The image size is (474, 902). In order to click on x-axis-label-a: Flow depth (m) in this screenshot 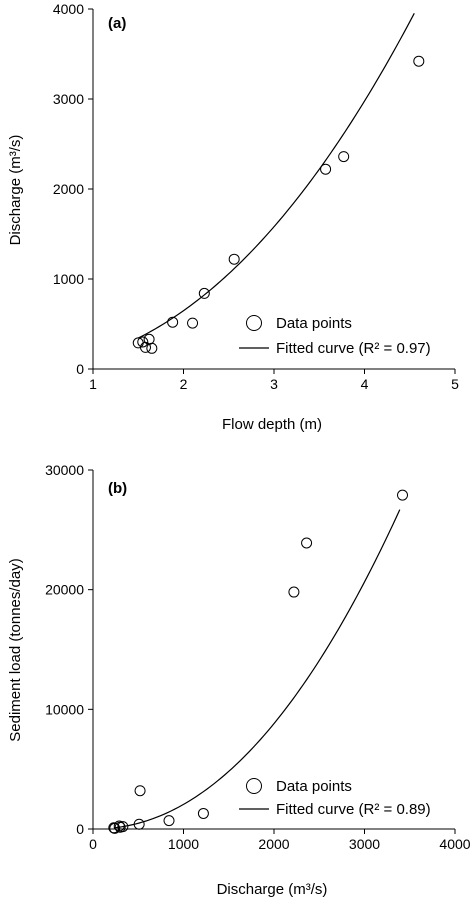, I will do `click(272, 424)`.